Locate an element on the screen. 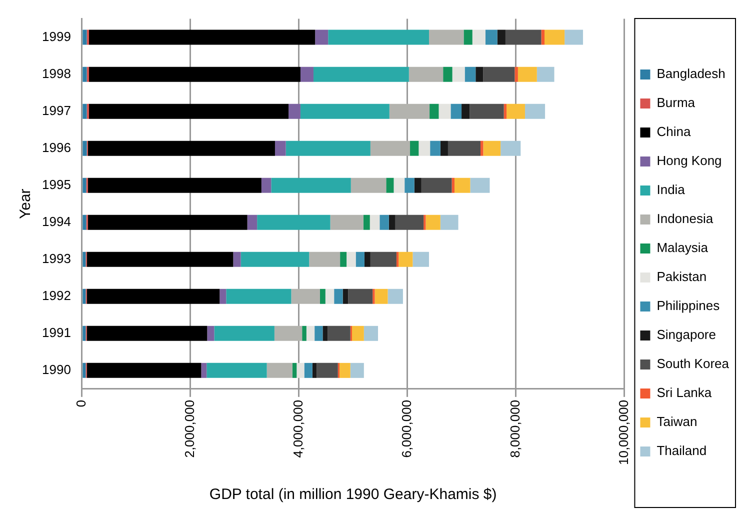 The image size is (747, 521). y-tick-label: 1992 is located at coordinates (56, 295).